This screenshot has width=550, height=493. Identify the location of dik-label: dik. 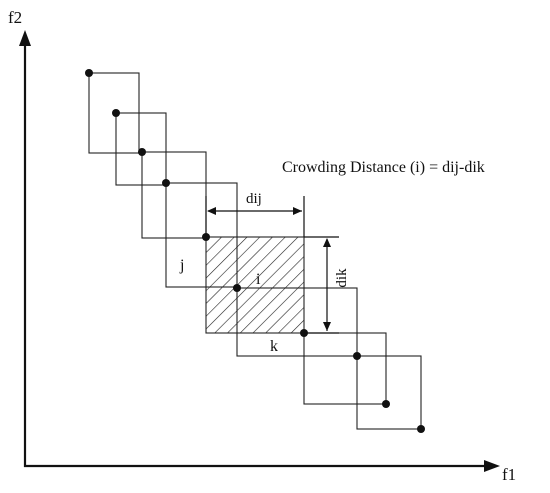
(342, 278).